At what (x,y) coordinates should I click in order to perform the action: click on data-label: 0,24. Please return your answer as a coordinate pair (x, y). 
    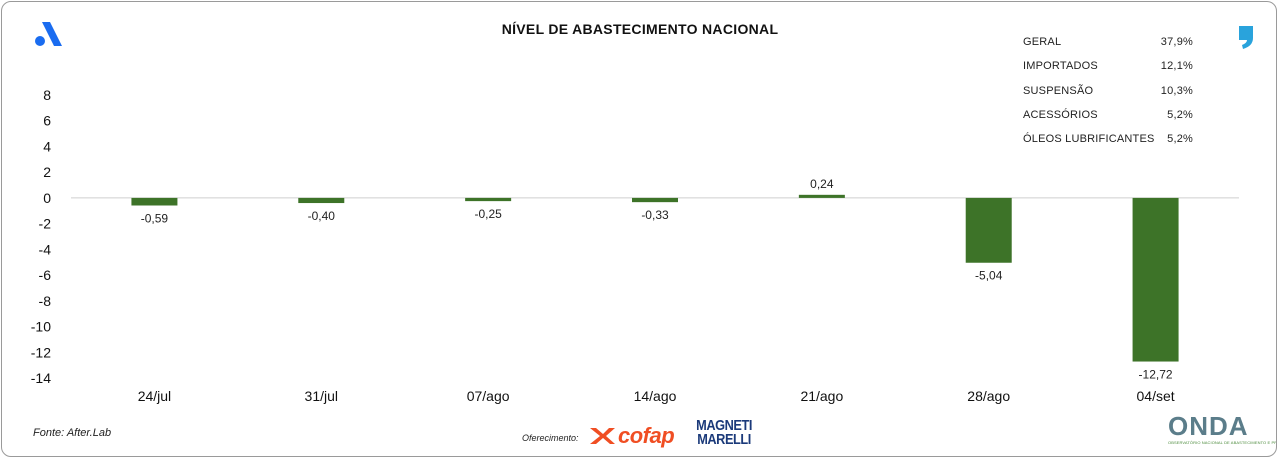
    Looking at the image, I should click on (822, 184).